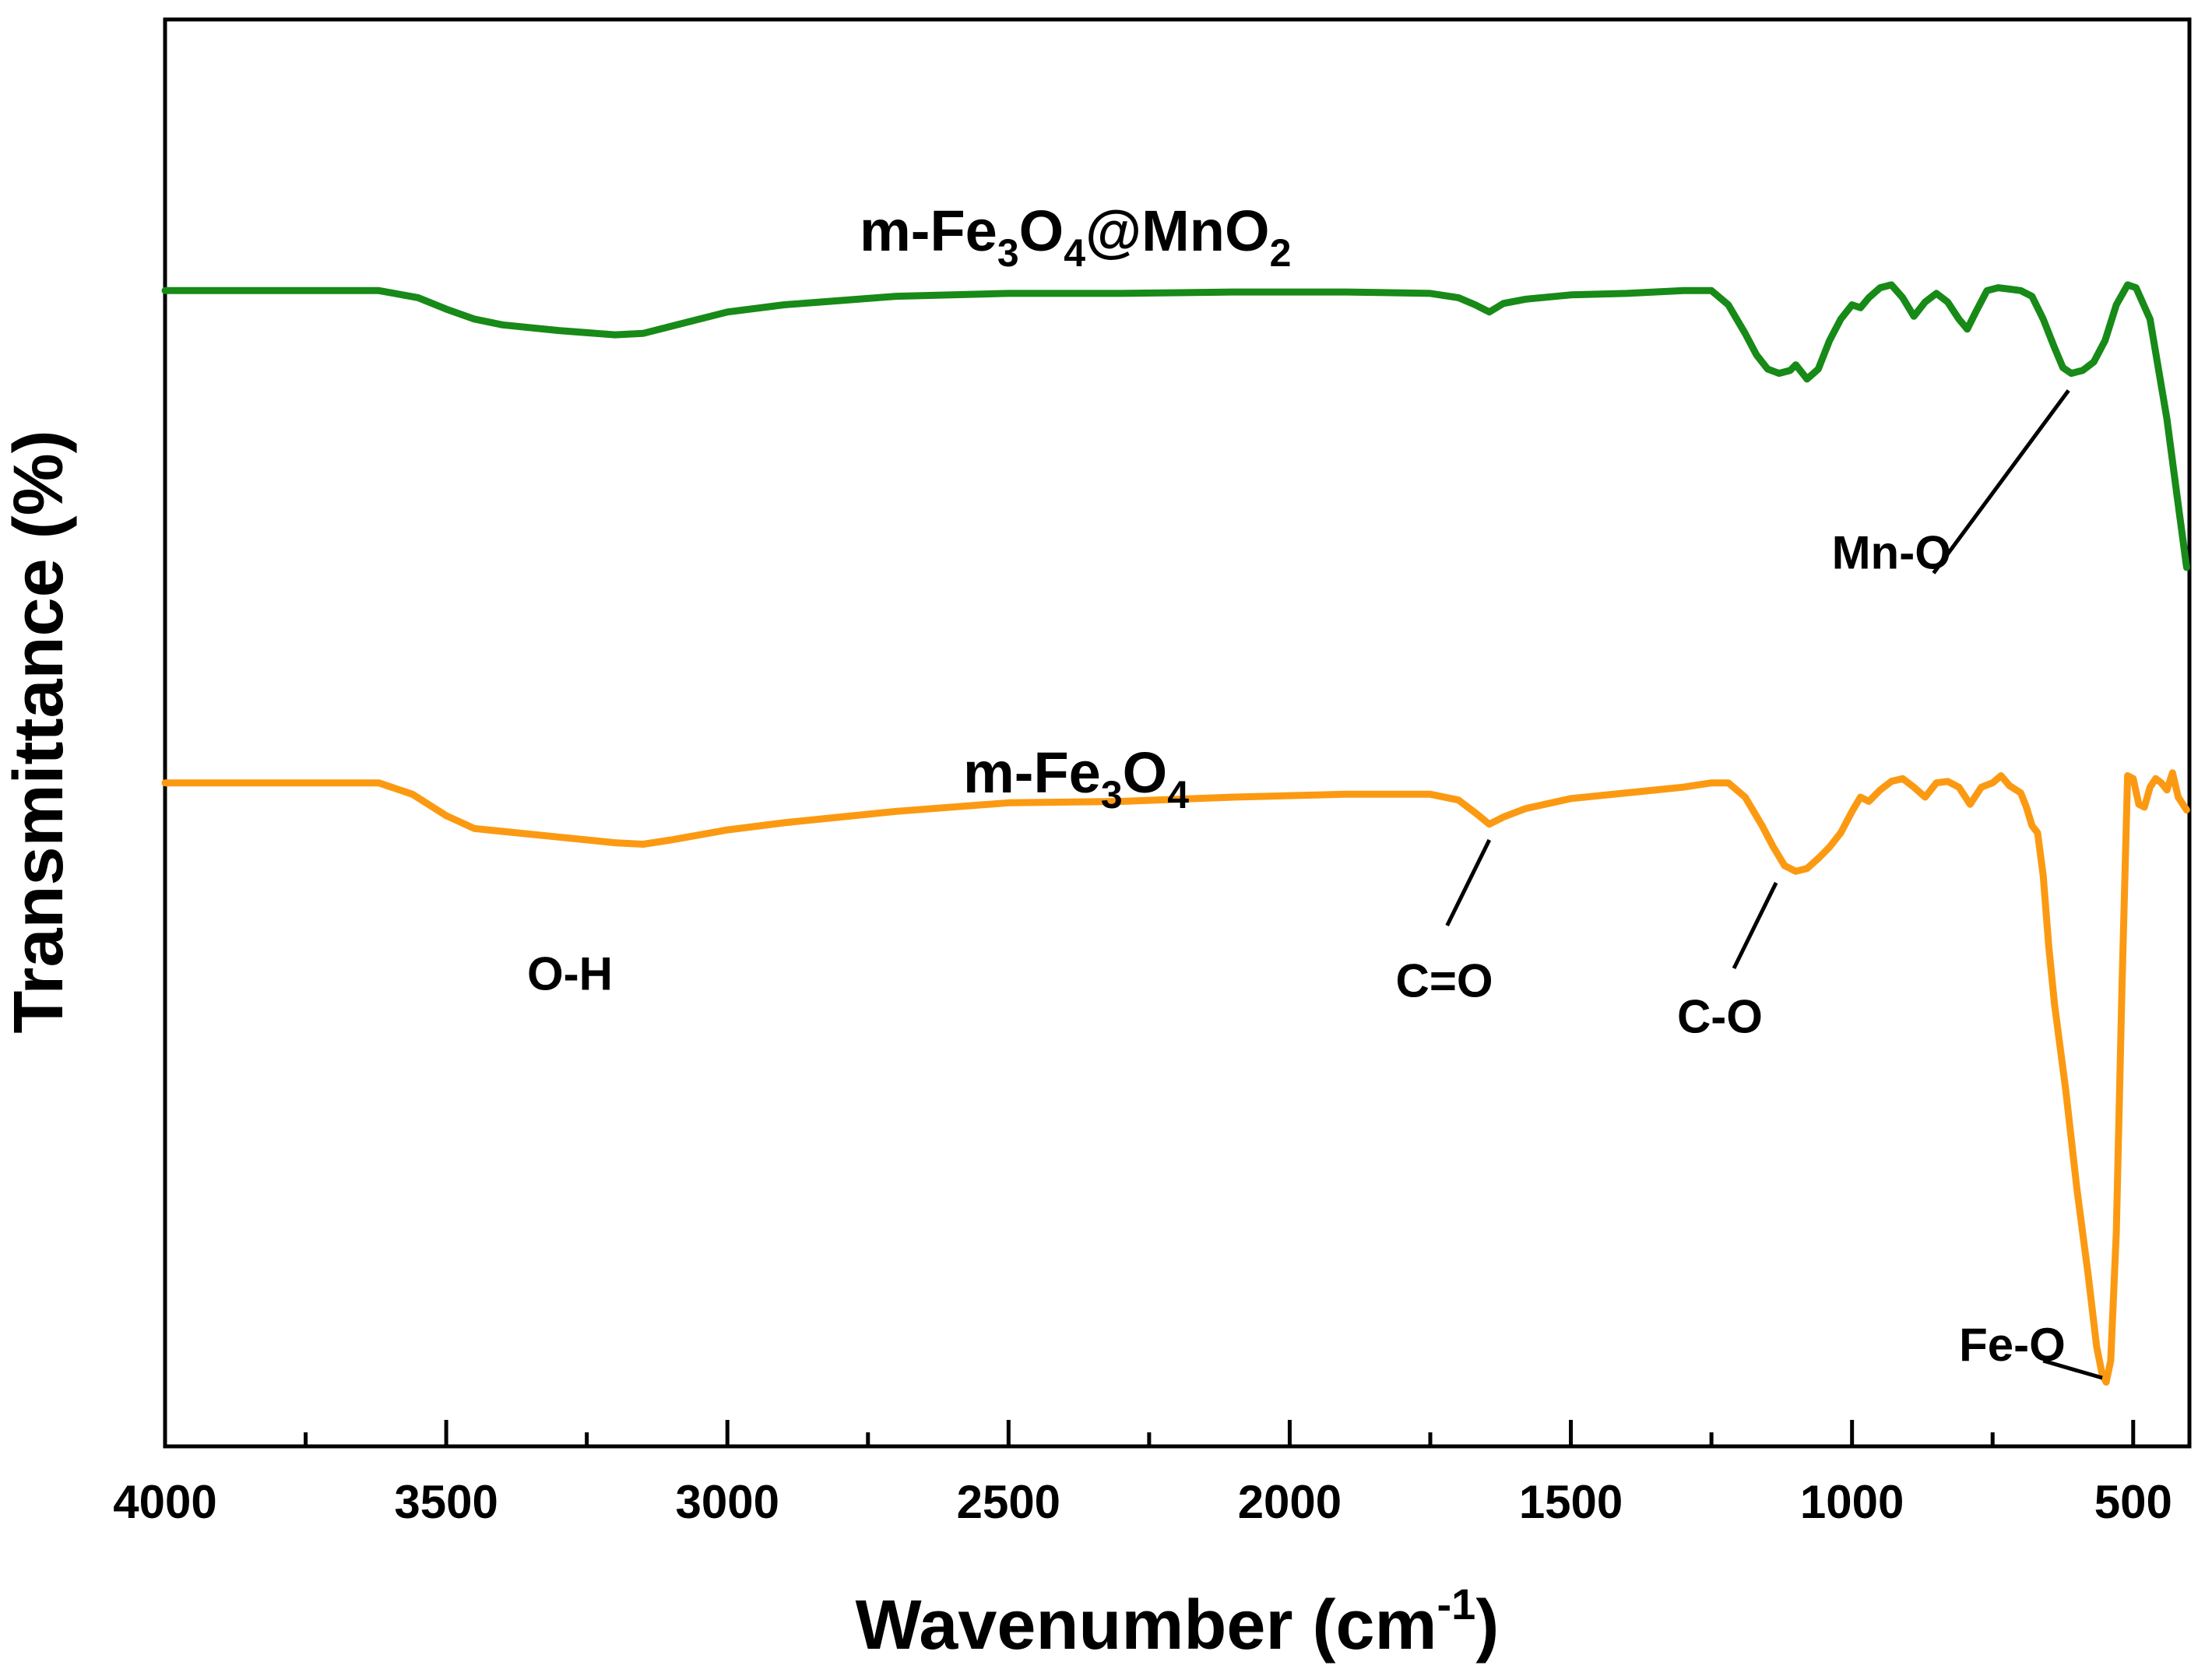  Describe the element at coordinates (1178, 1621) in the screenshot. I see `x-axis-title: Wavenumber (cm-1)` at that location.